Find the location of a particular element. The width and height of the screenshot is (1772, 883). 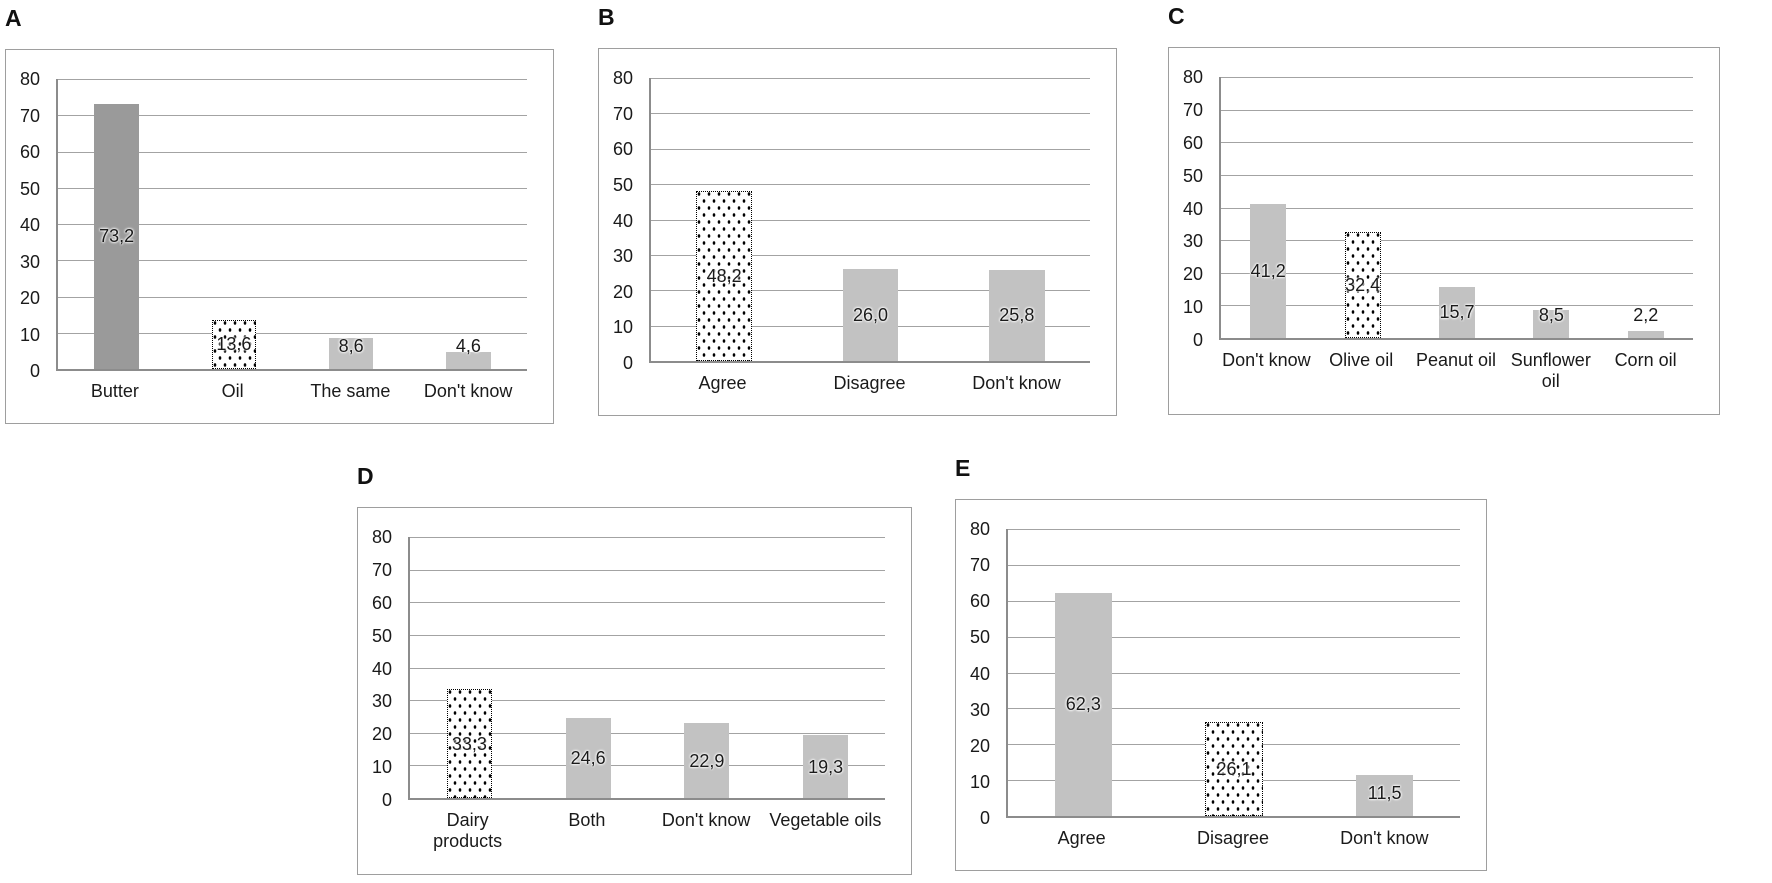

panel-label: C is located at coordinates (1176, 16).